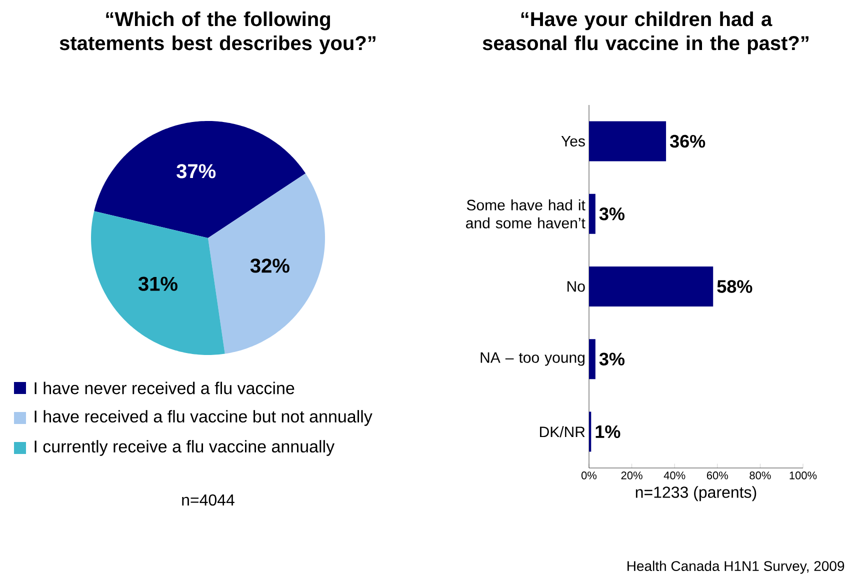 The width and height of the screenshot is (846, 575). I want to click on x-tick-label: 60%, so click(717, 476).